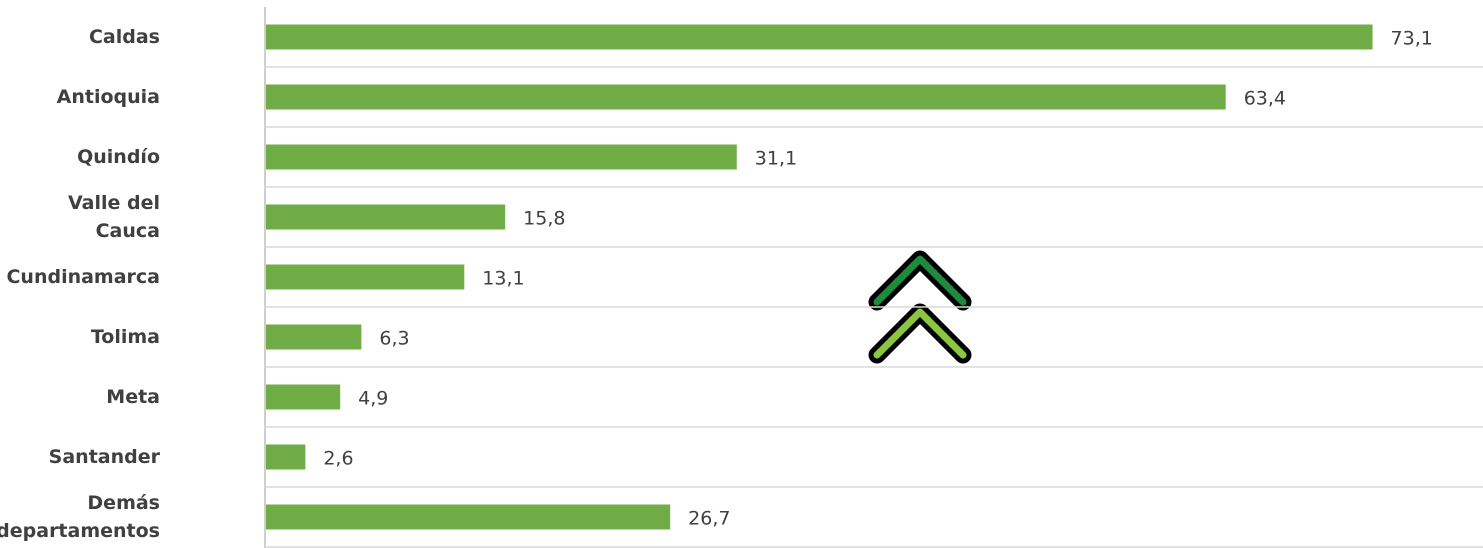 The image size is (1483, 548). I want to click on category-label: Cundinamarca, so click(83, 277).